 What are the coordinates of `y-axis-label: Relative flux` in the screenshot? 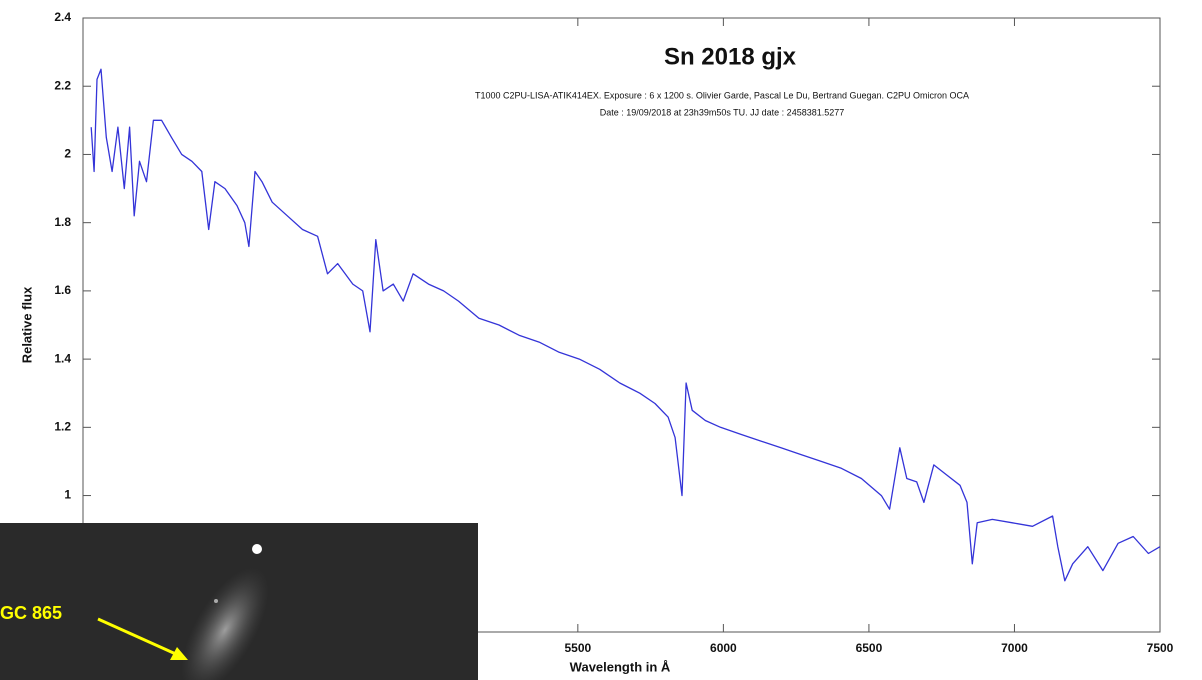 It's located at (26, 324).